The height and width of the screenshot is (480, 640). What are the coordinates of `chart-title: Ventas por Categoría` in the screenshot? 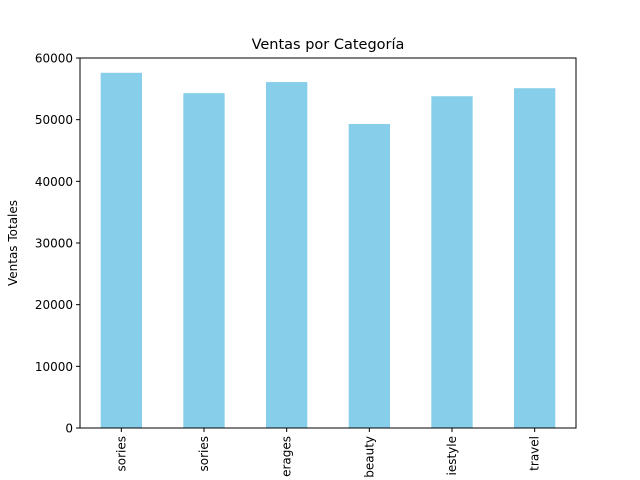 It's located at (328, 45).